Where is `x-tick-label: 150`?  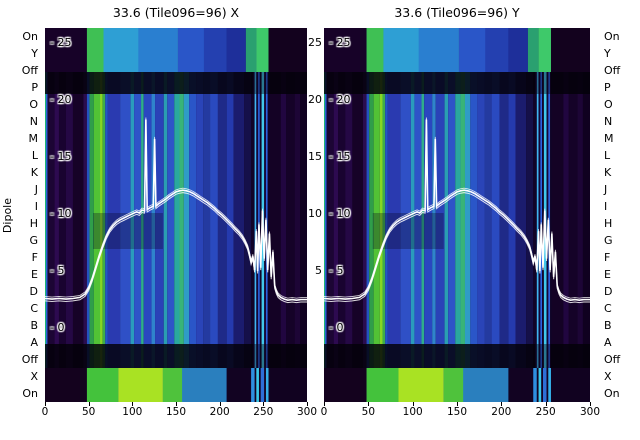
x-tick-label: 150 is located at coordinates (457, 412).